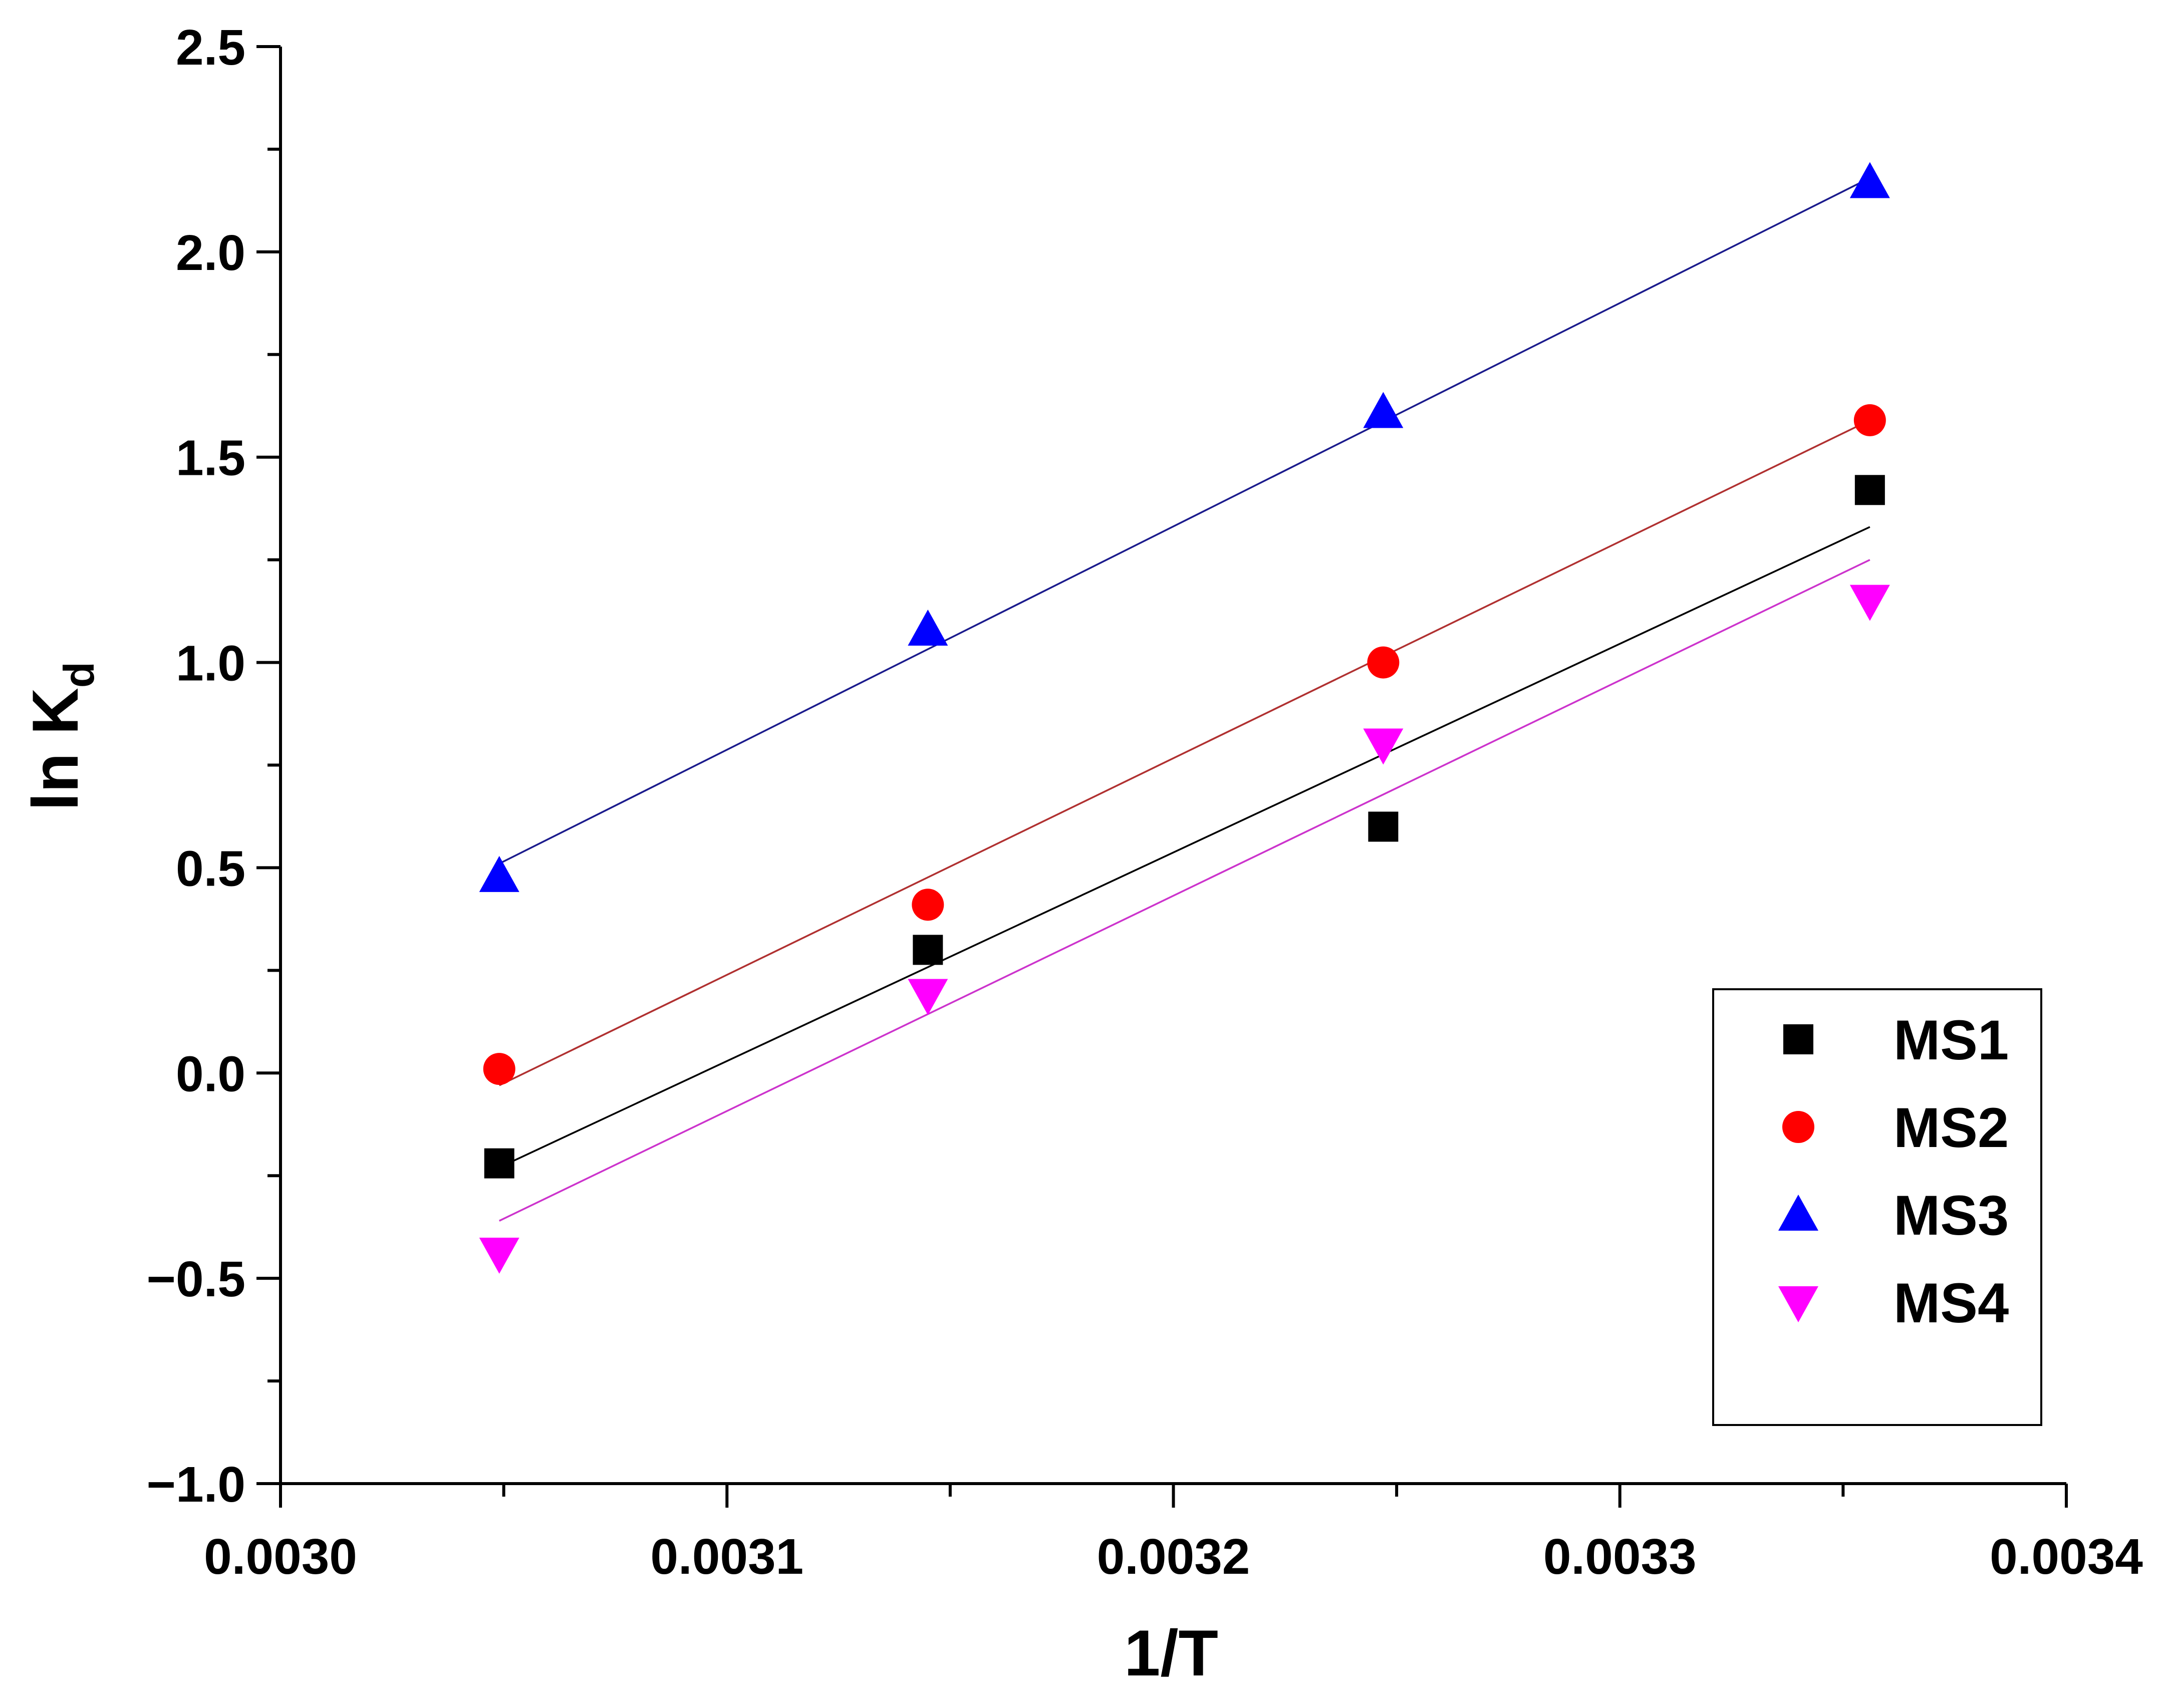  What do you see at coordinates (1798, 1039) in the screenshot?
I see `legend-ms1-marker` at bounding box center [1798, 1039].